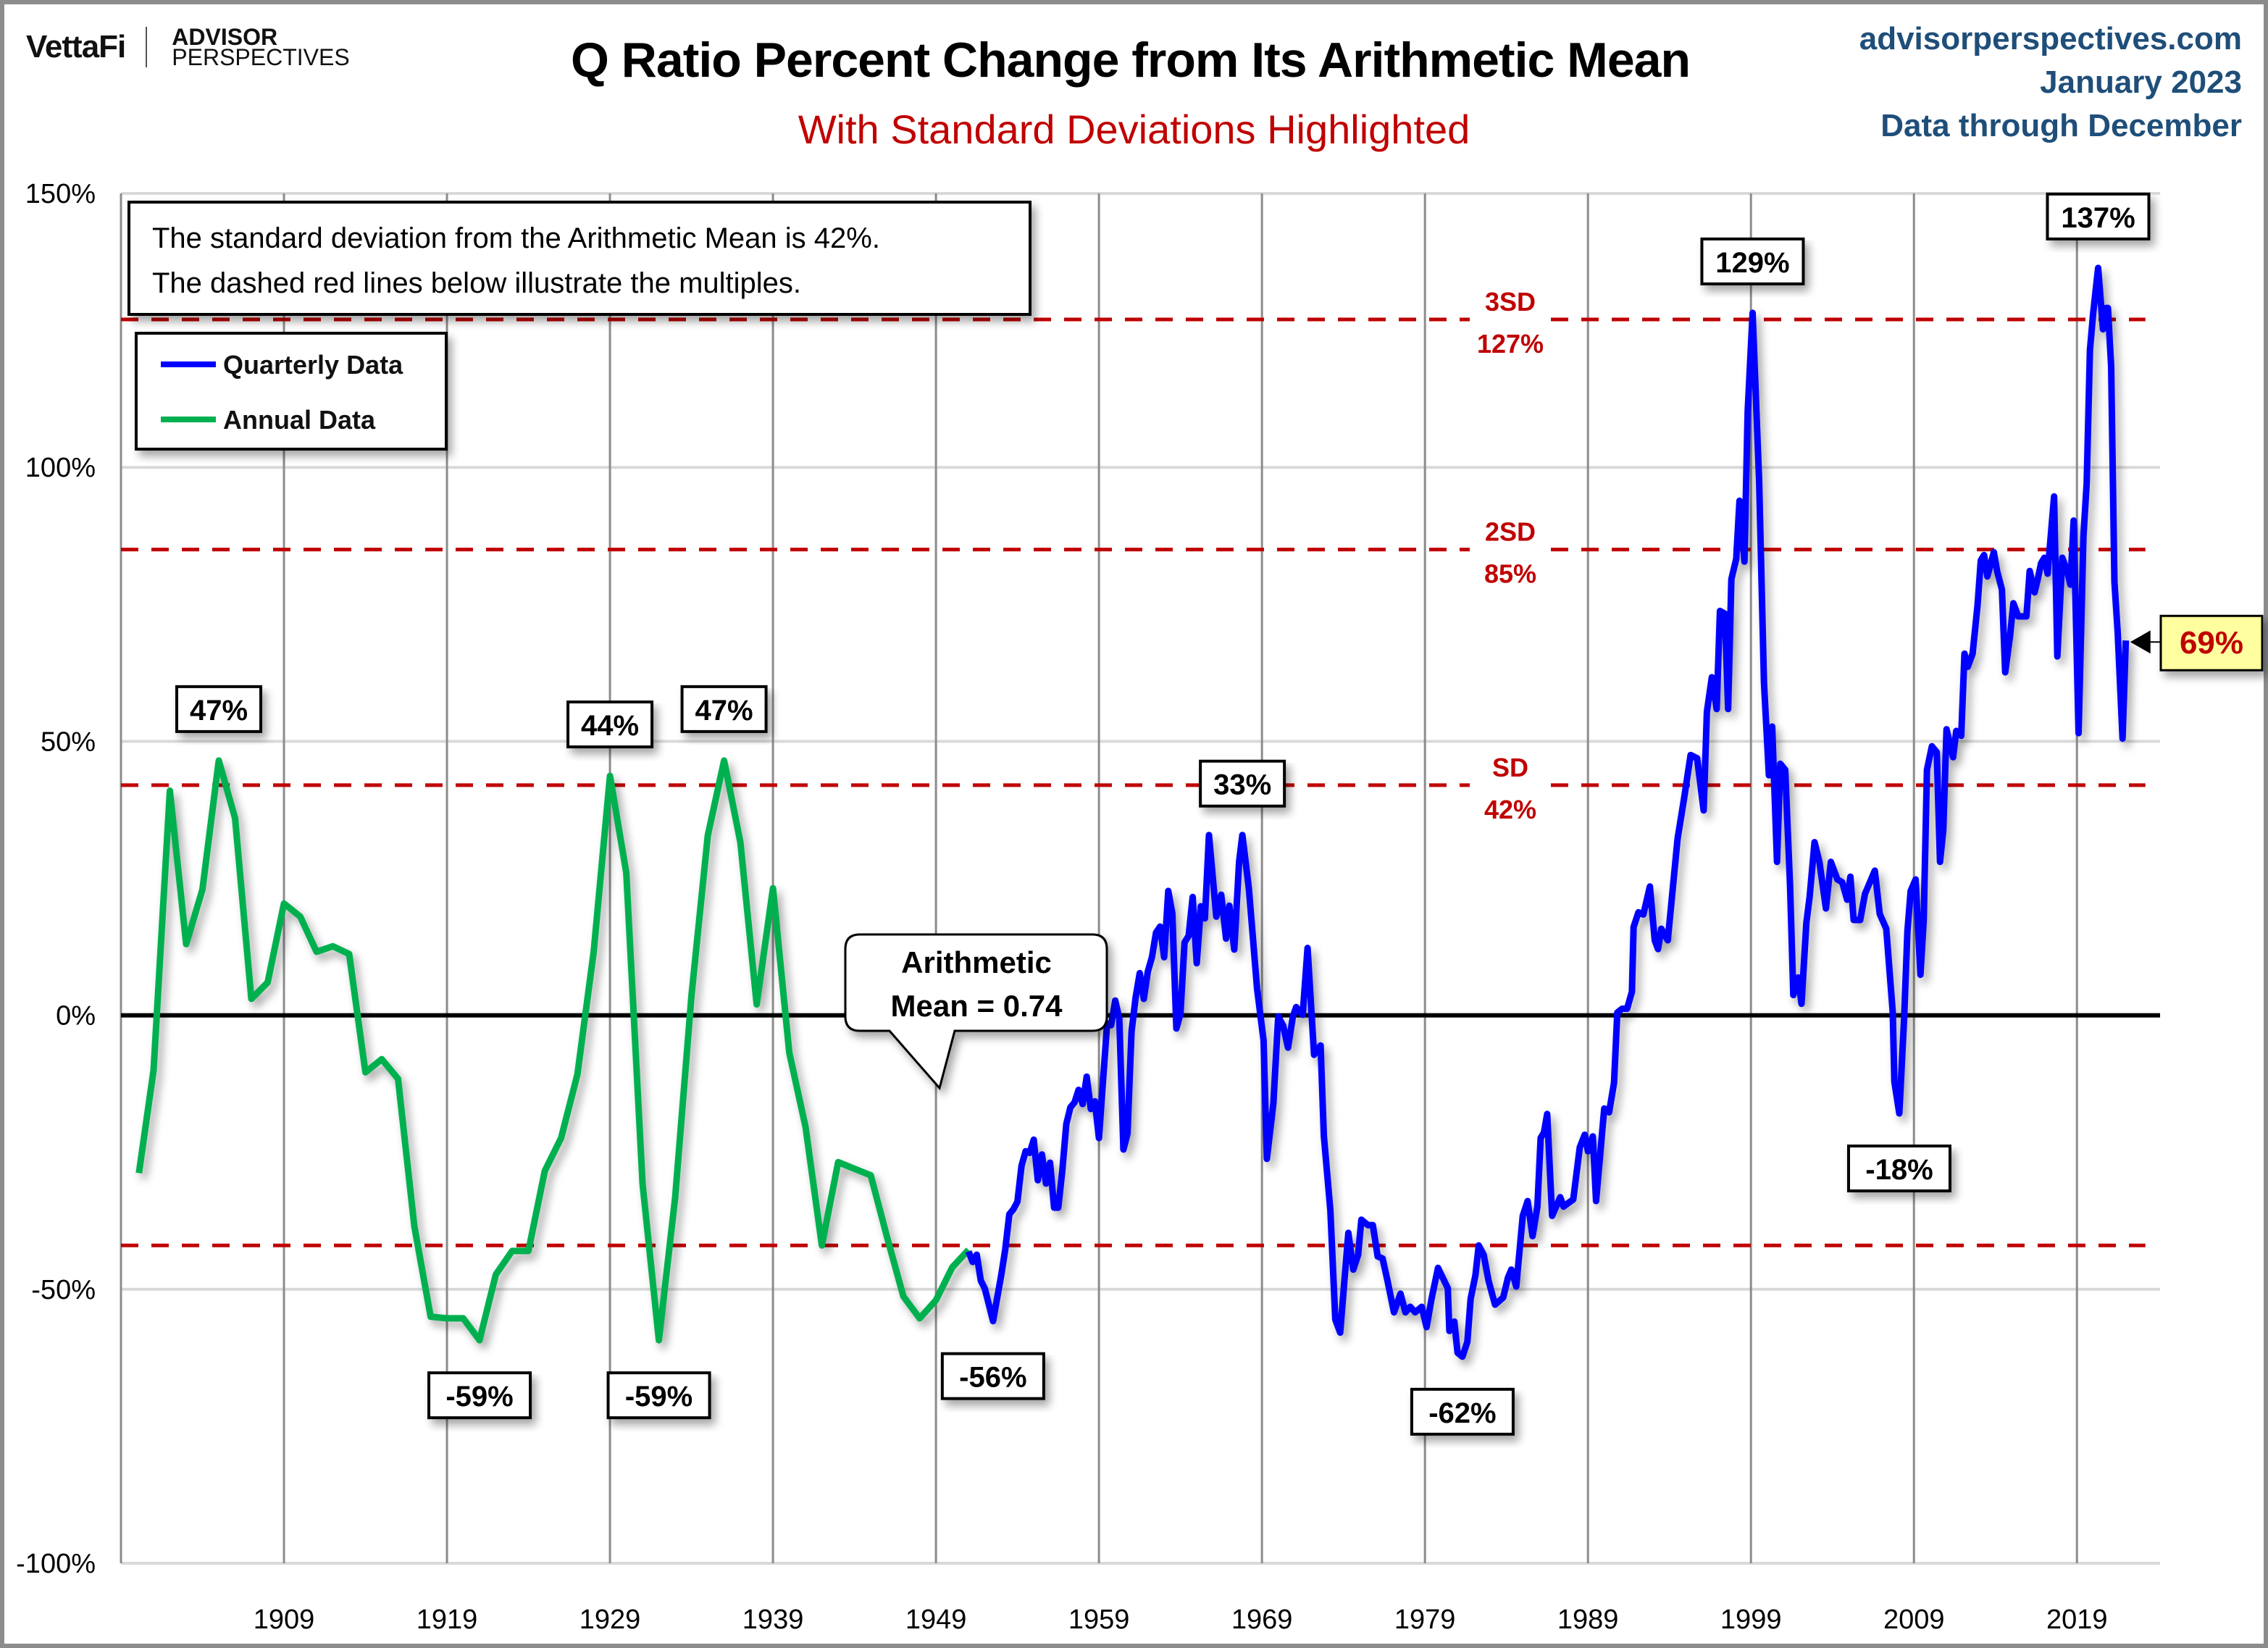 This screenshot has height=1648, width=2268. I want to click on logo-divider, so click(147, 47).